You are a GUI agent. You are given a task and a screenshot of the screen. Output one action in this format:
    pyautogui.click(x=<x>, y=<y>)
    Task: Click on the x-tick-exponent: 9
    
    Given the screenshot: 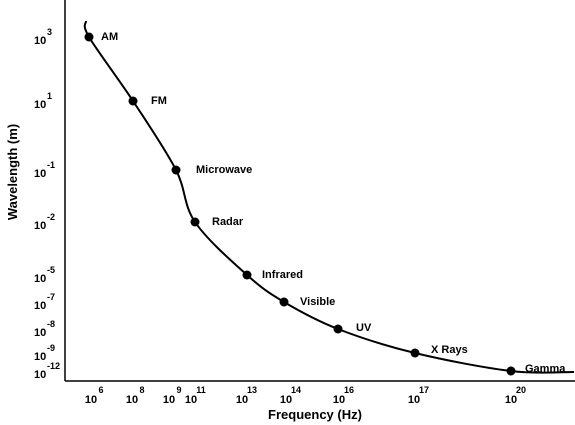 What is the action you would take?
    pyautogui.click(x=178, y=390)
    